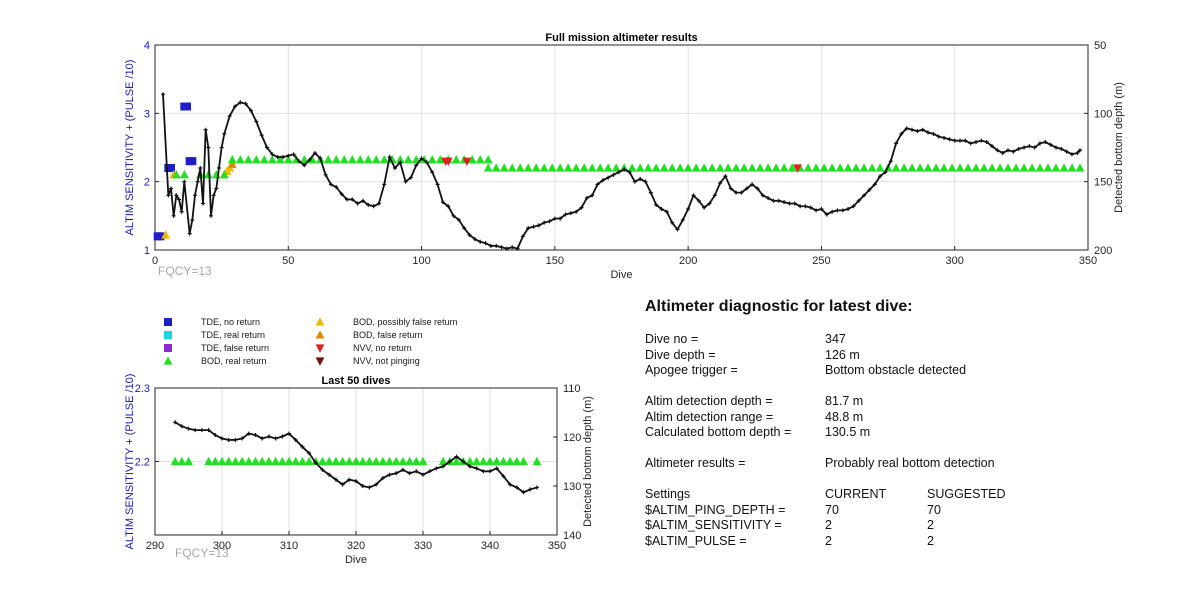 Image resolution: width=1200 pixels, height=601 pixels. What do you see at coordinates (713, 525) in the screenshot?
I see `sensitivity-label: $ALTIM_SENSITIVITY =` at bounding box center [713, 525].